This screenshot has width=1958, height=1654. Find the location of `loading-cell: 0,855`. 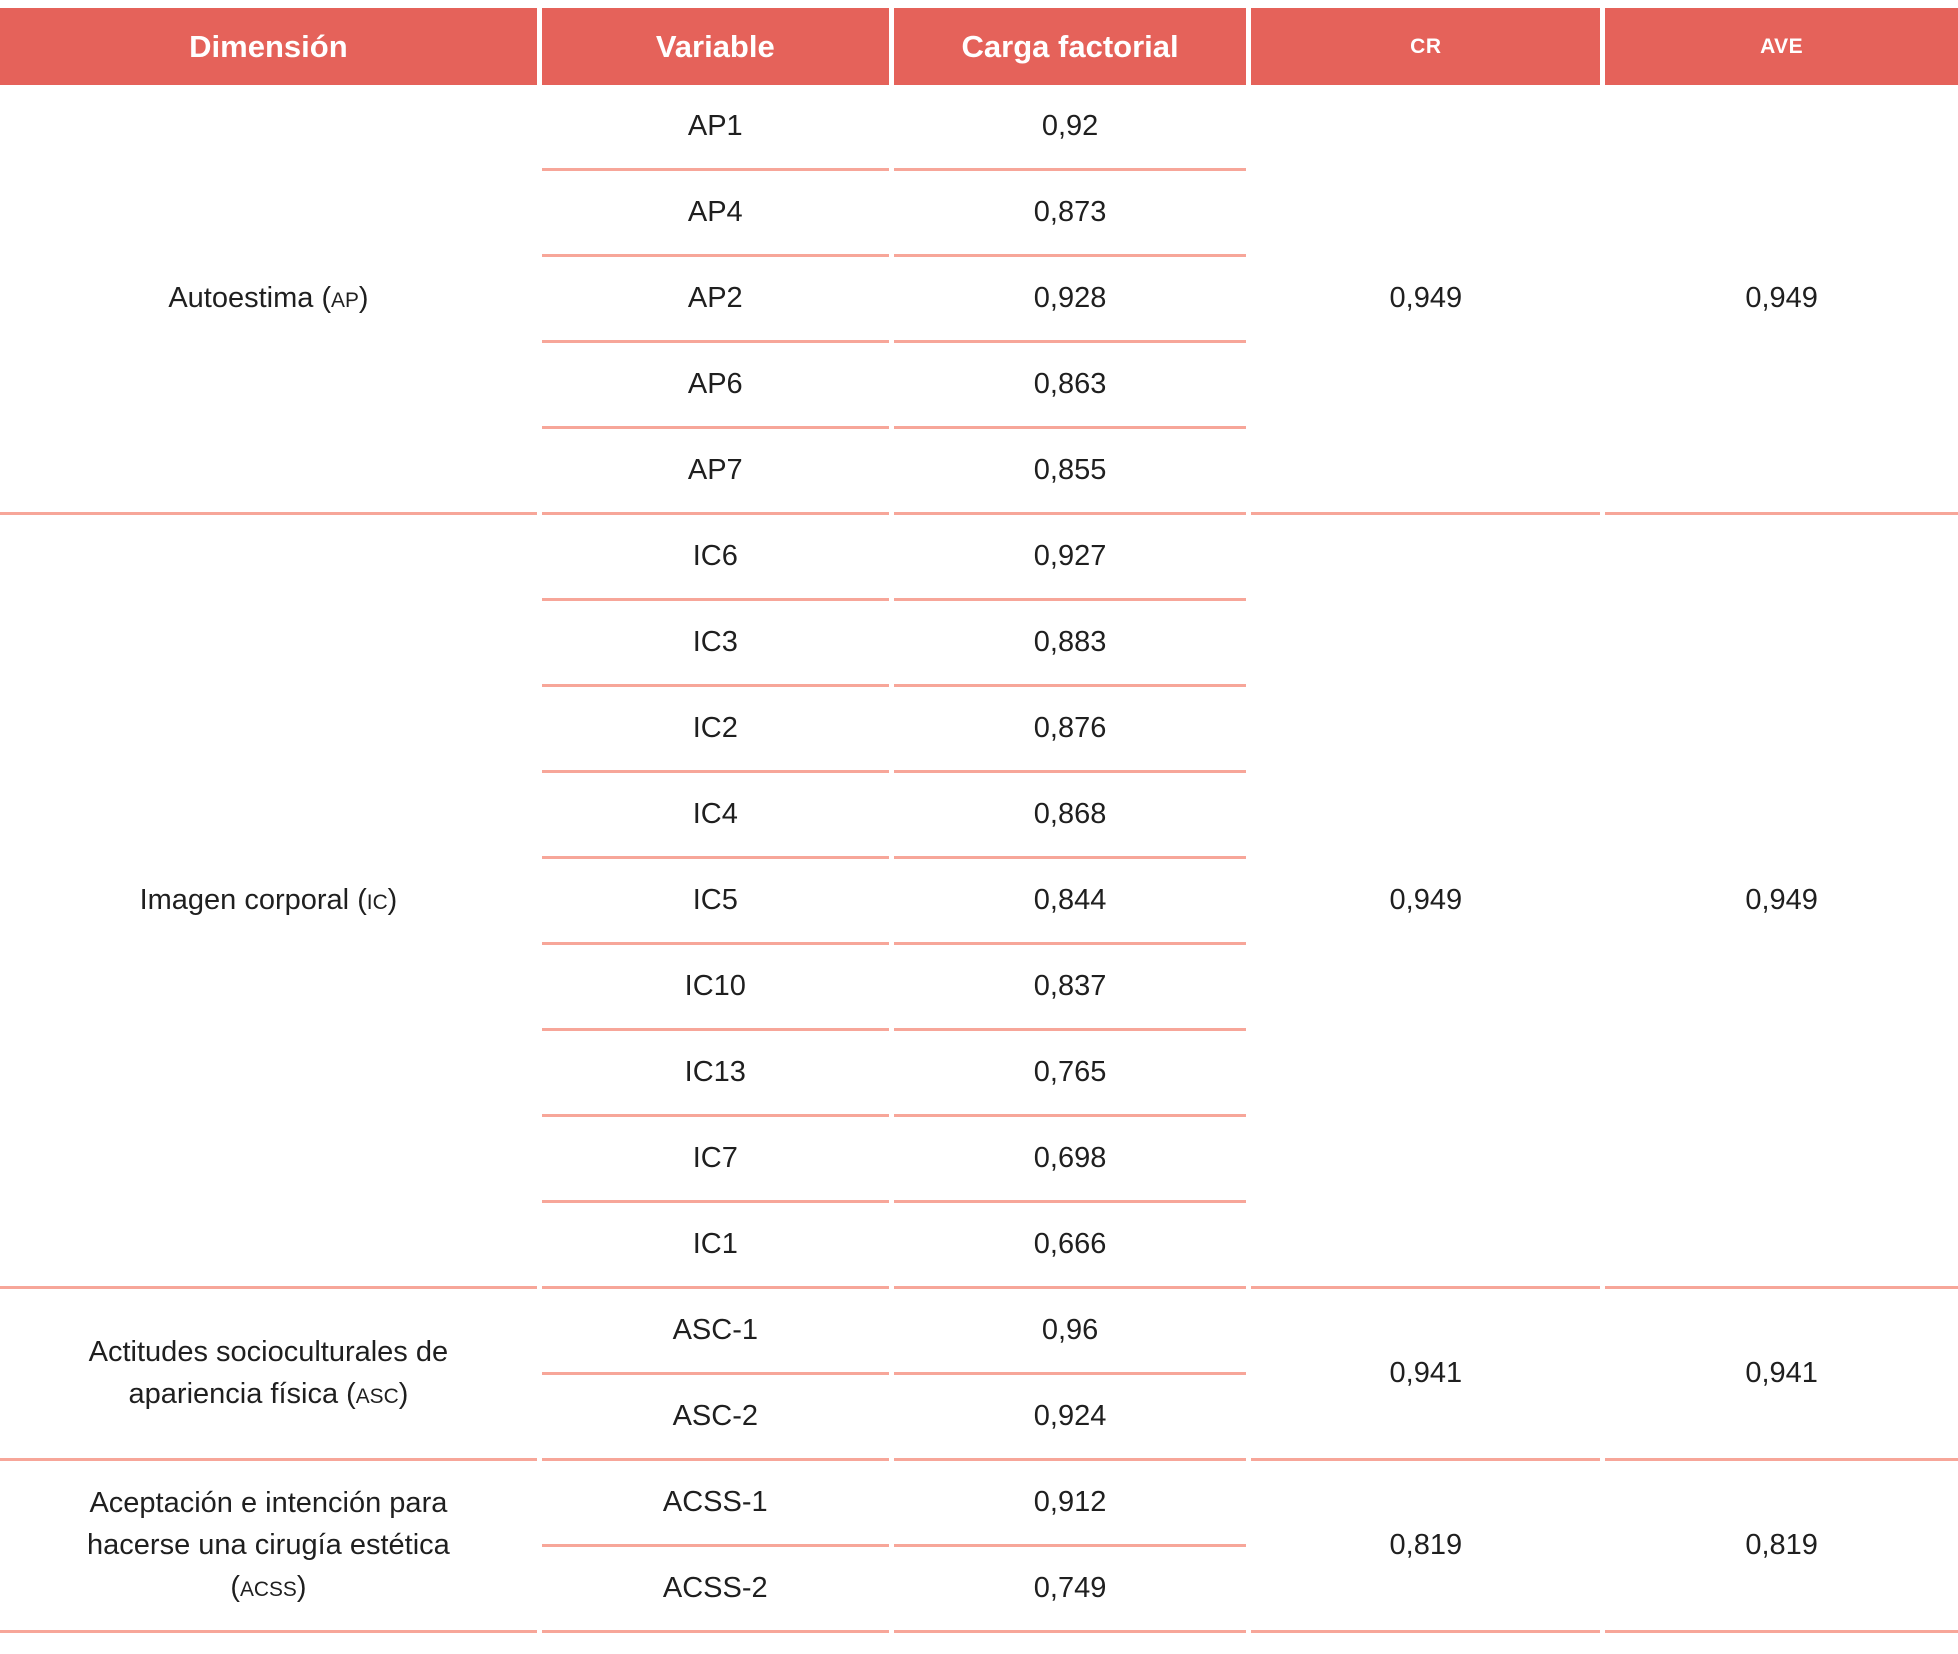

loading-cell: 0,855 is located at coordinates (1070, 472).